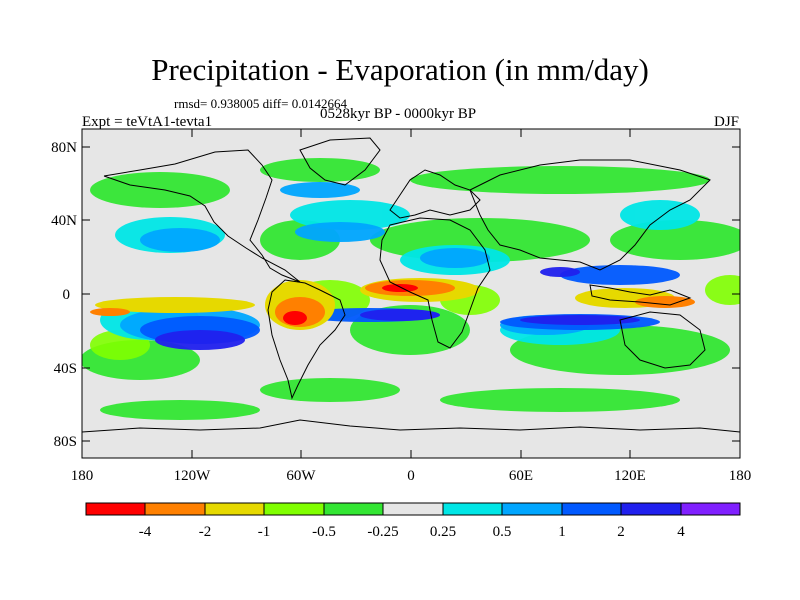 This screenshot has width=800, height=600. I want to click on lat-tick-label: 40S, so click(65, 369).